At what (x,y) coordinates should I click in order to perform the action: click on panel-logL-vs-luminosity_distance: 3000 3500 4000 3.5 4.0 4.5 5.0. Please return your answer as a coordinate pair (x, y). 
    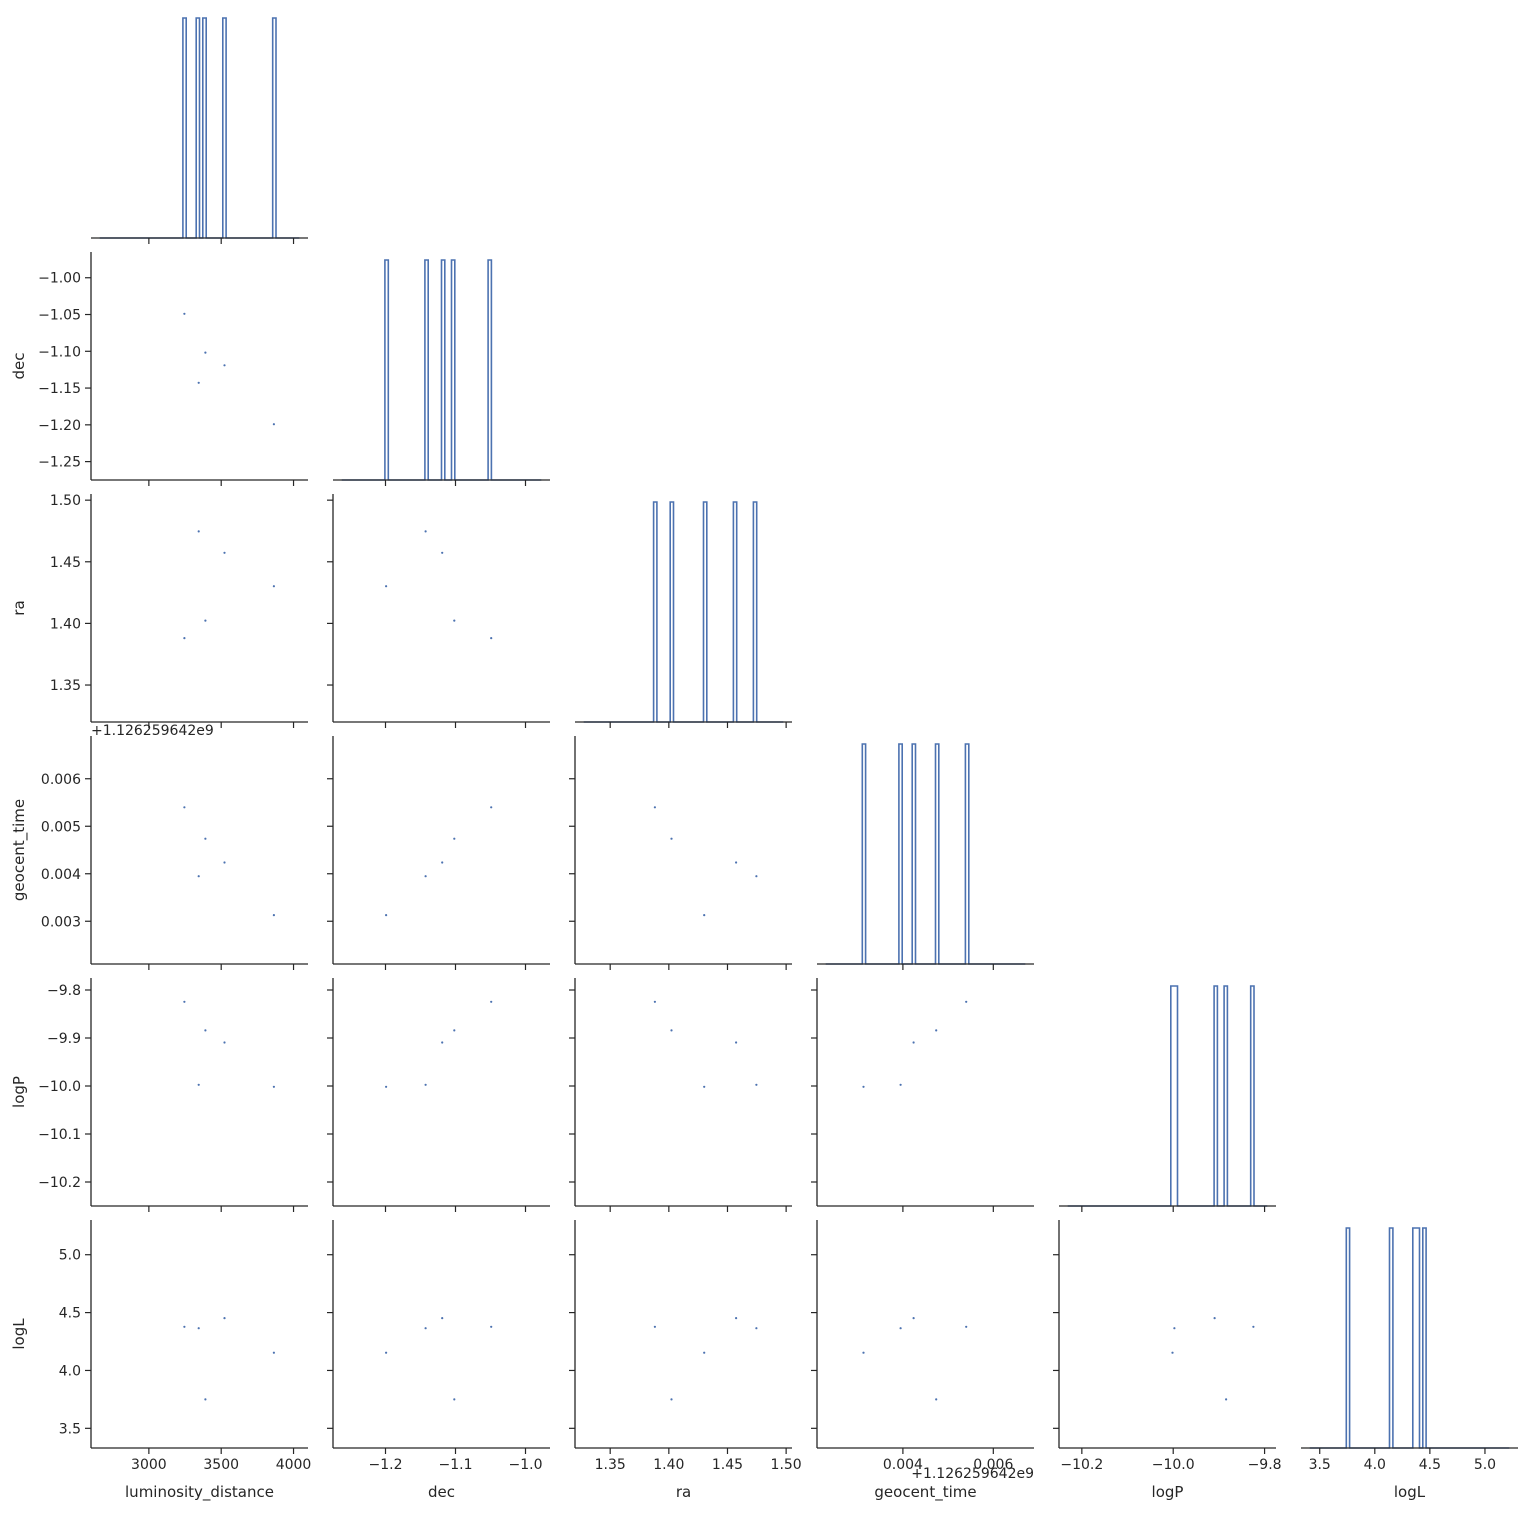
    Looking at the image, I should click on (185, 1346).